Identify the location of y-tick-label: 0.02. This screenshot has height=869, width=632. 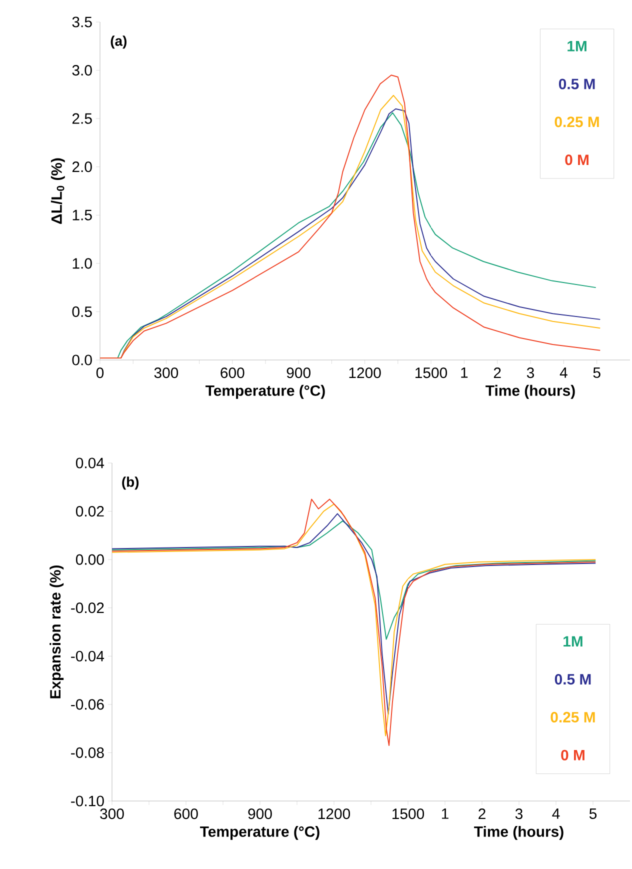
(90, 511).